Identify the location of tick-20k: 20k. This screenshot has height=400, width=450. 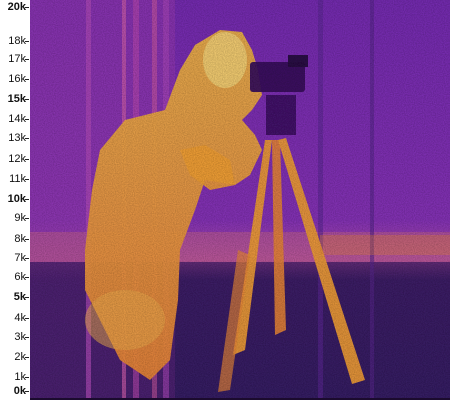
(15, 7).